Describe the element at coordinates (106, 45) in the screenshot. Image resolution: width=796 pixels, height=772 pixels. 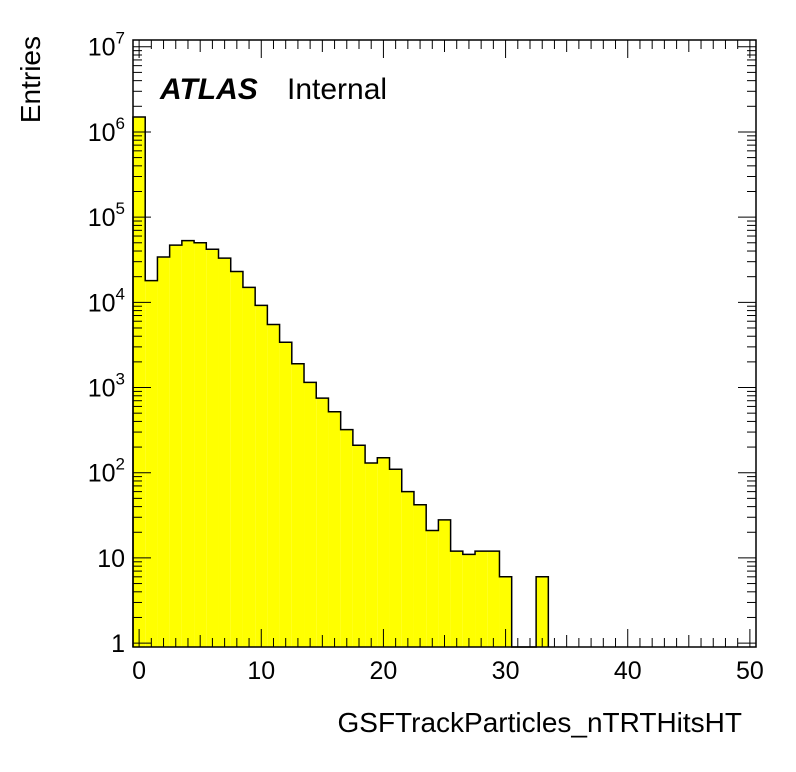
I see `y-tick-label: 10⁷` at that location.